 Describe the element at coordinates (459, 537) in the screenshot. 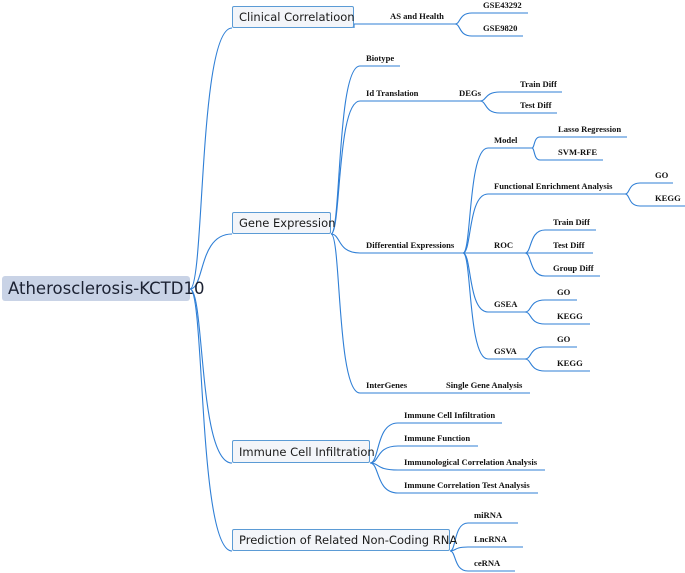

I see `connector-mirna` at that location.